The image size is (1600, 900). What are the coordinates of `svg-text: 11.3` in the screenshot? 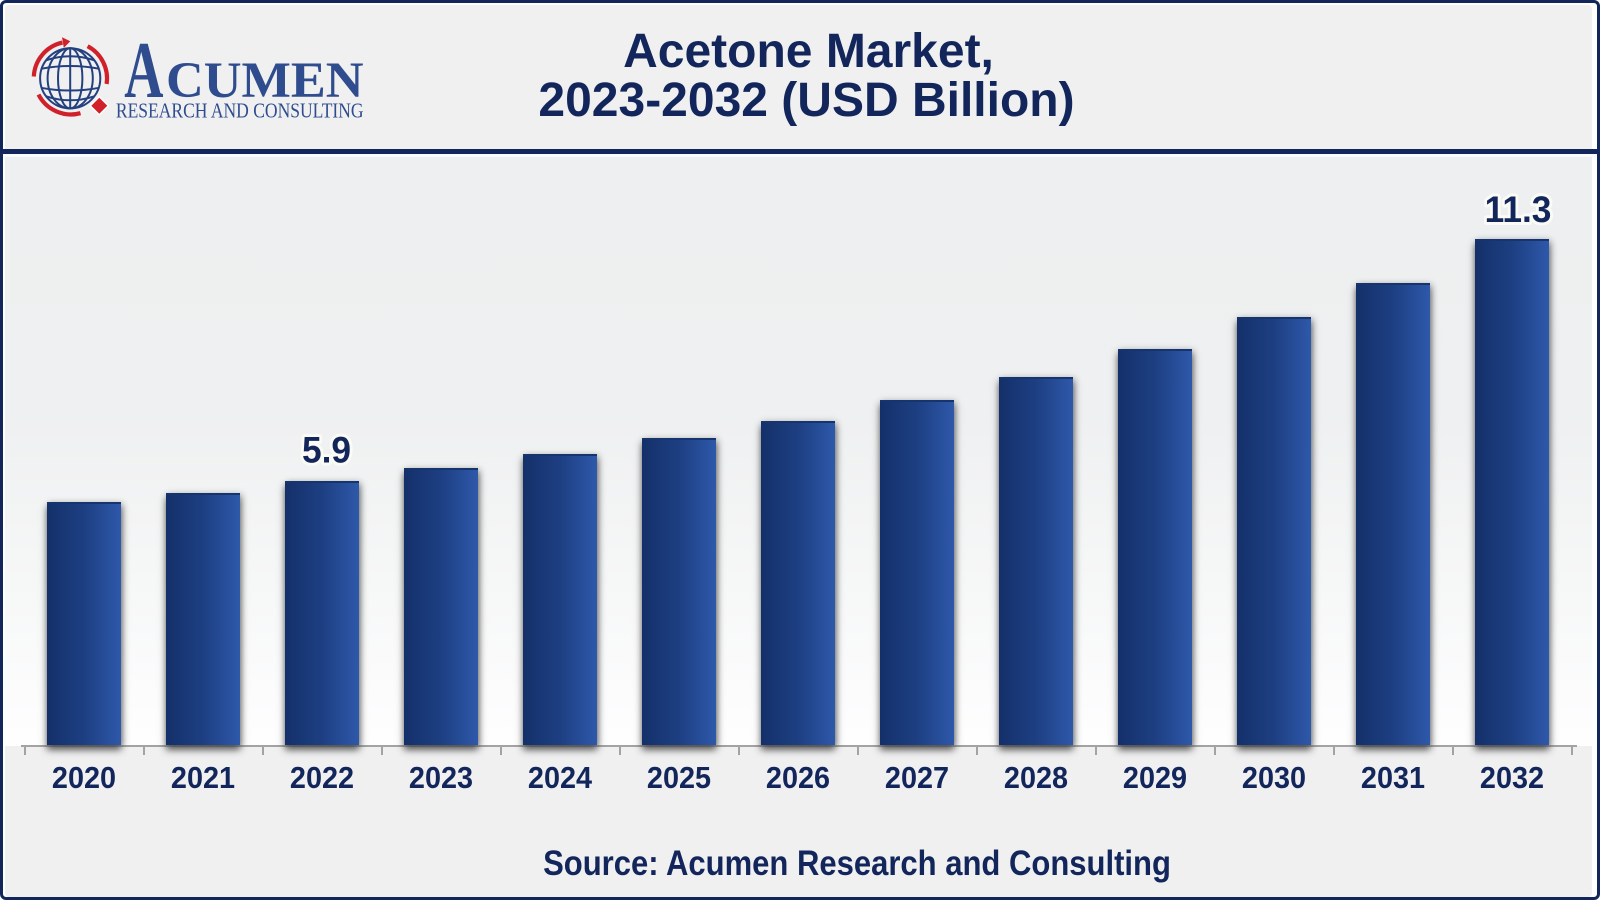 It's located at (1518, 209).